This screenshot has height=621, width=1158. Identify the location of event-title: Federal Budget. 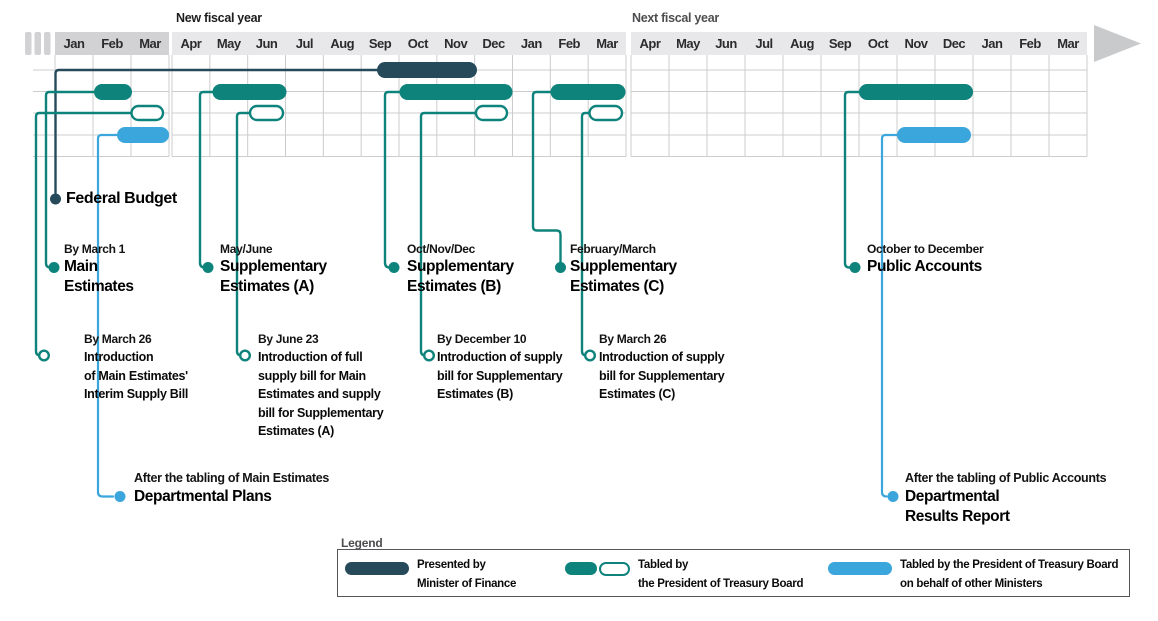
(121, 198).